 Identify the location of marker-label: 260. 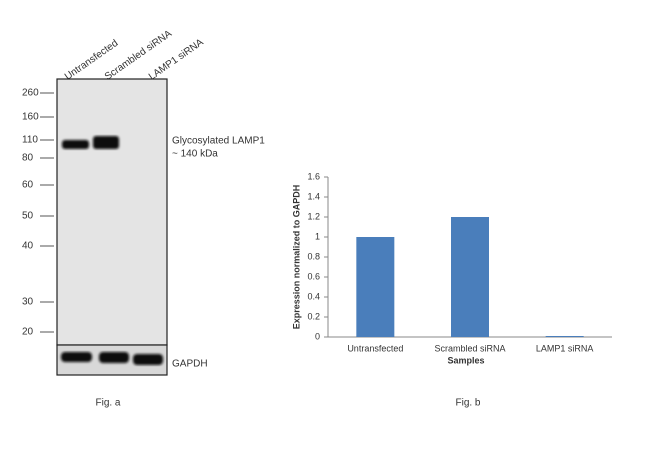
(30, 93).